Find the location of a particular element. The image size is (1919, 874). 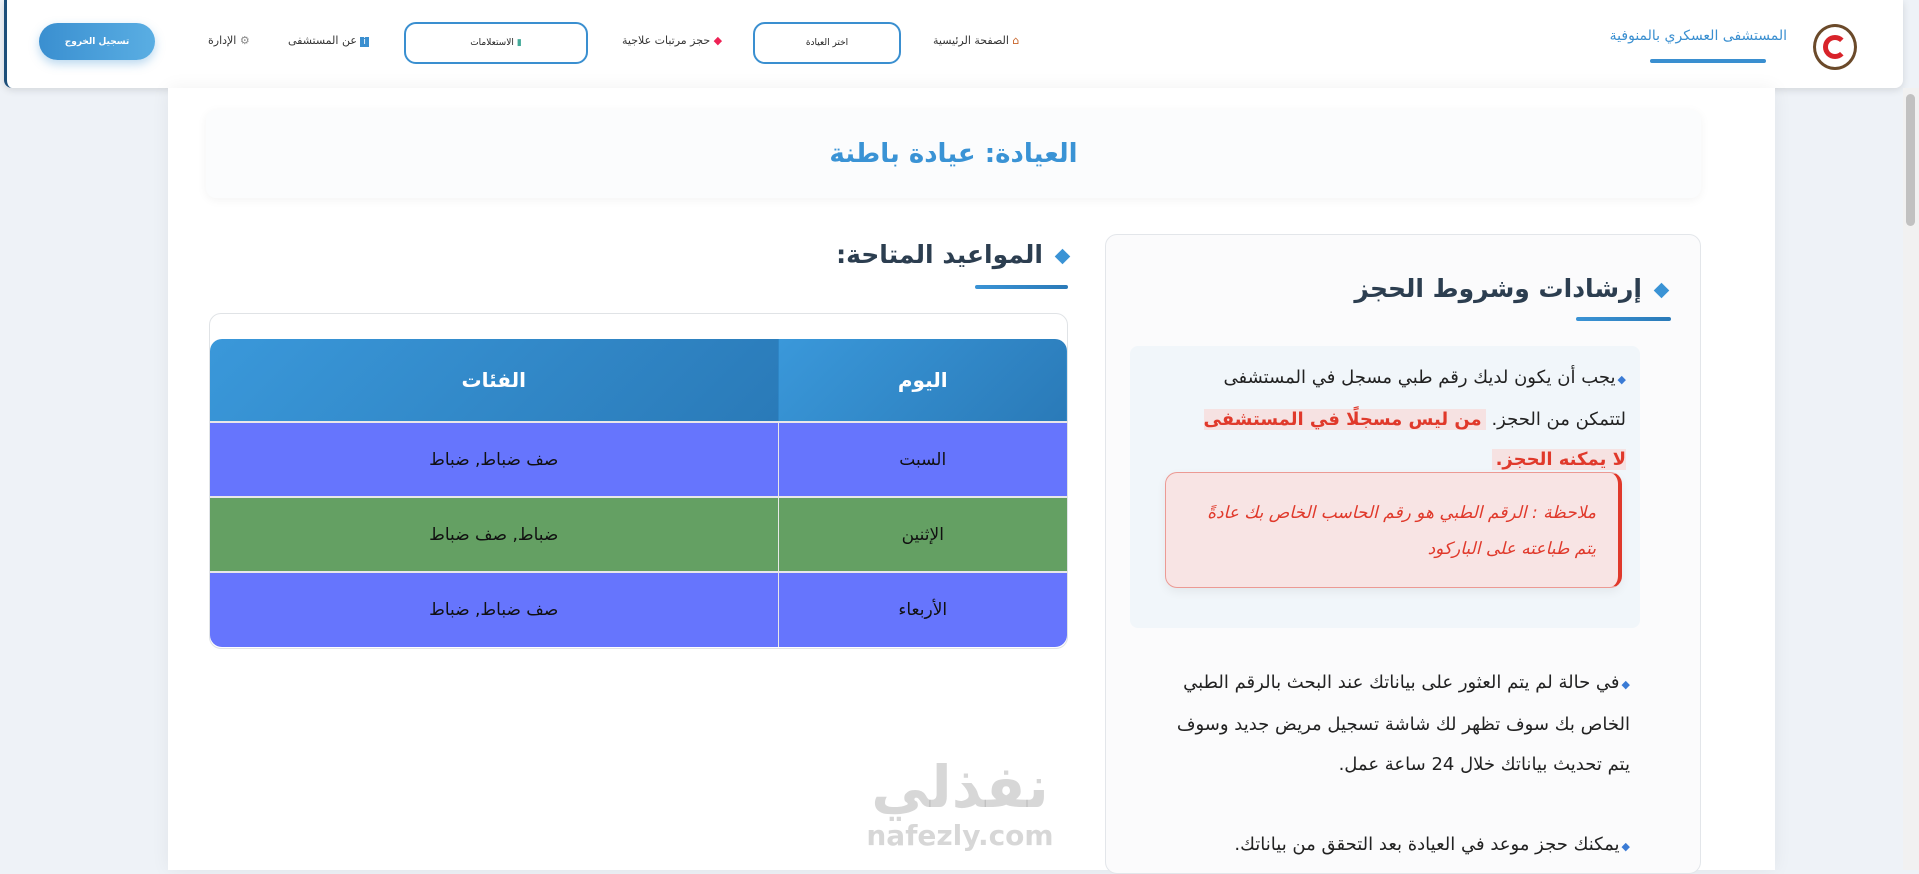

nav-about-label: عن المستشفى is located at coordinates (322, 40).